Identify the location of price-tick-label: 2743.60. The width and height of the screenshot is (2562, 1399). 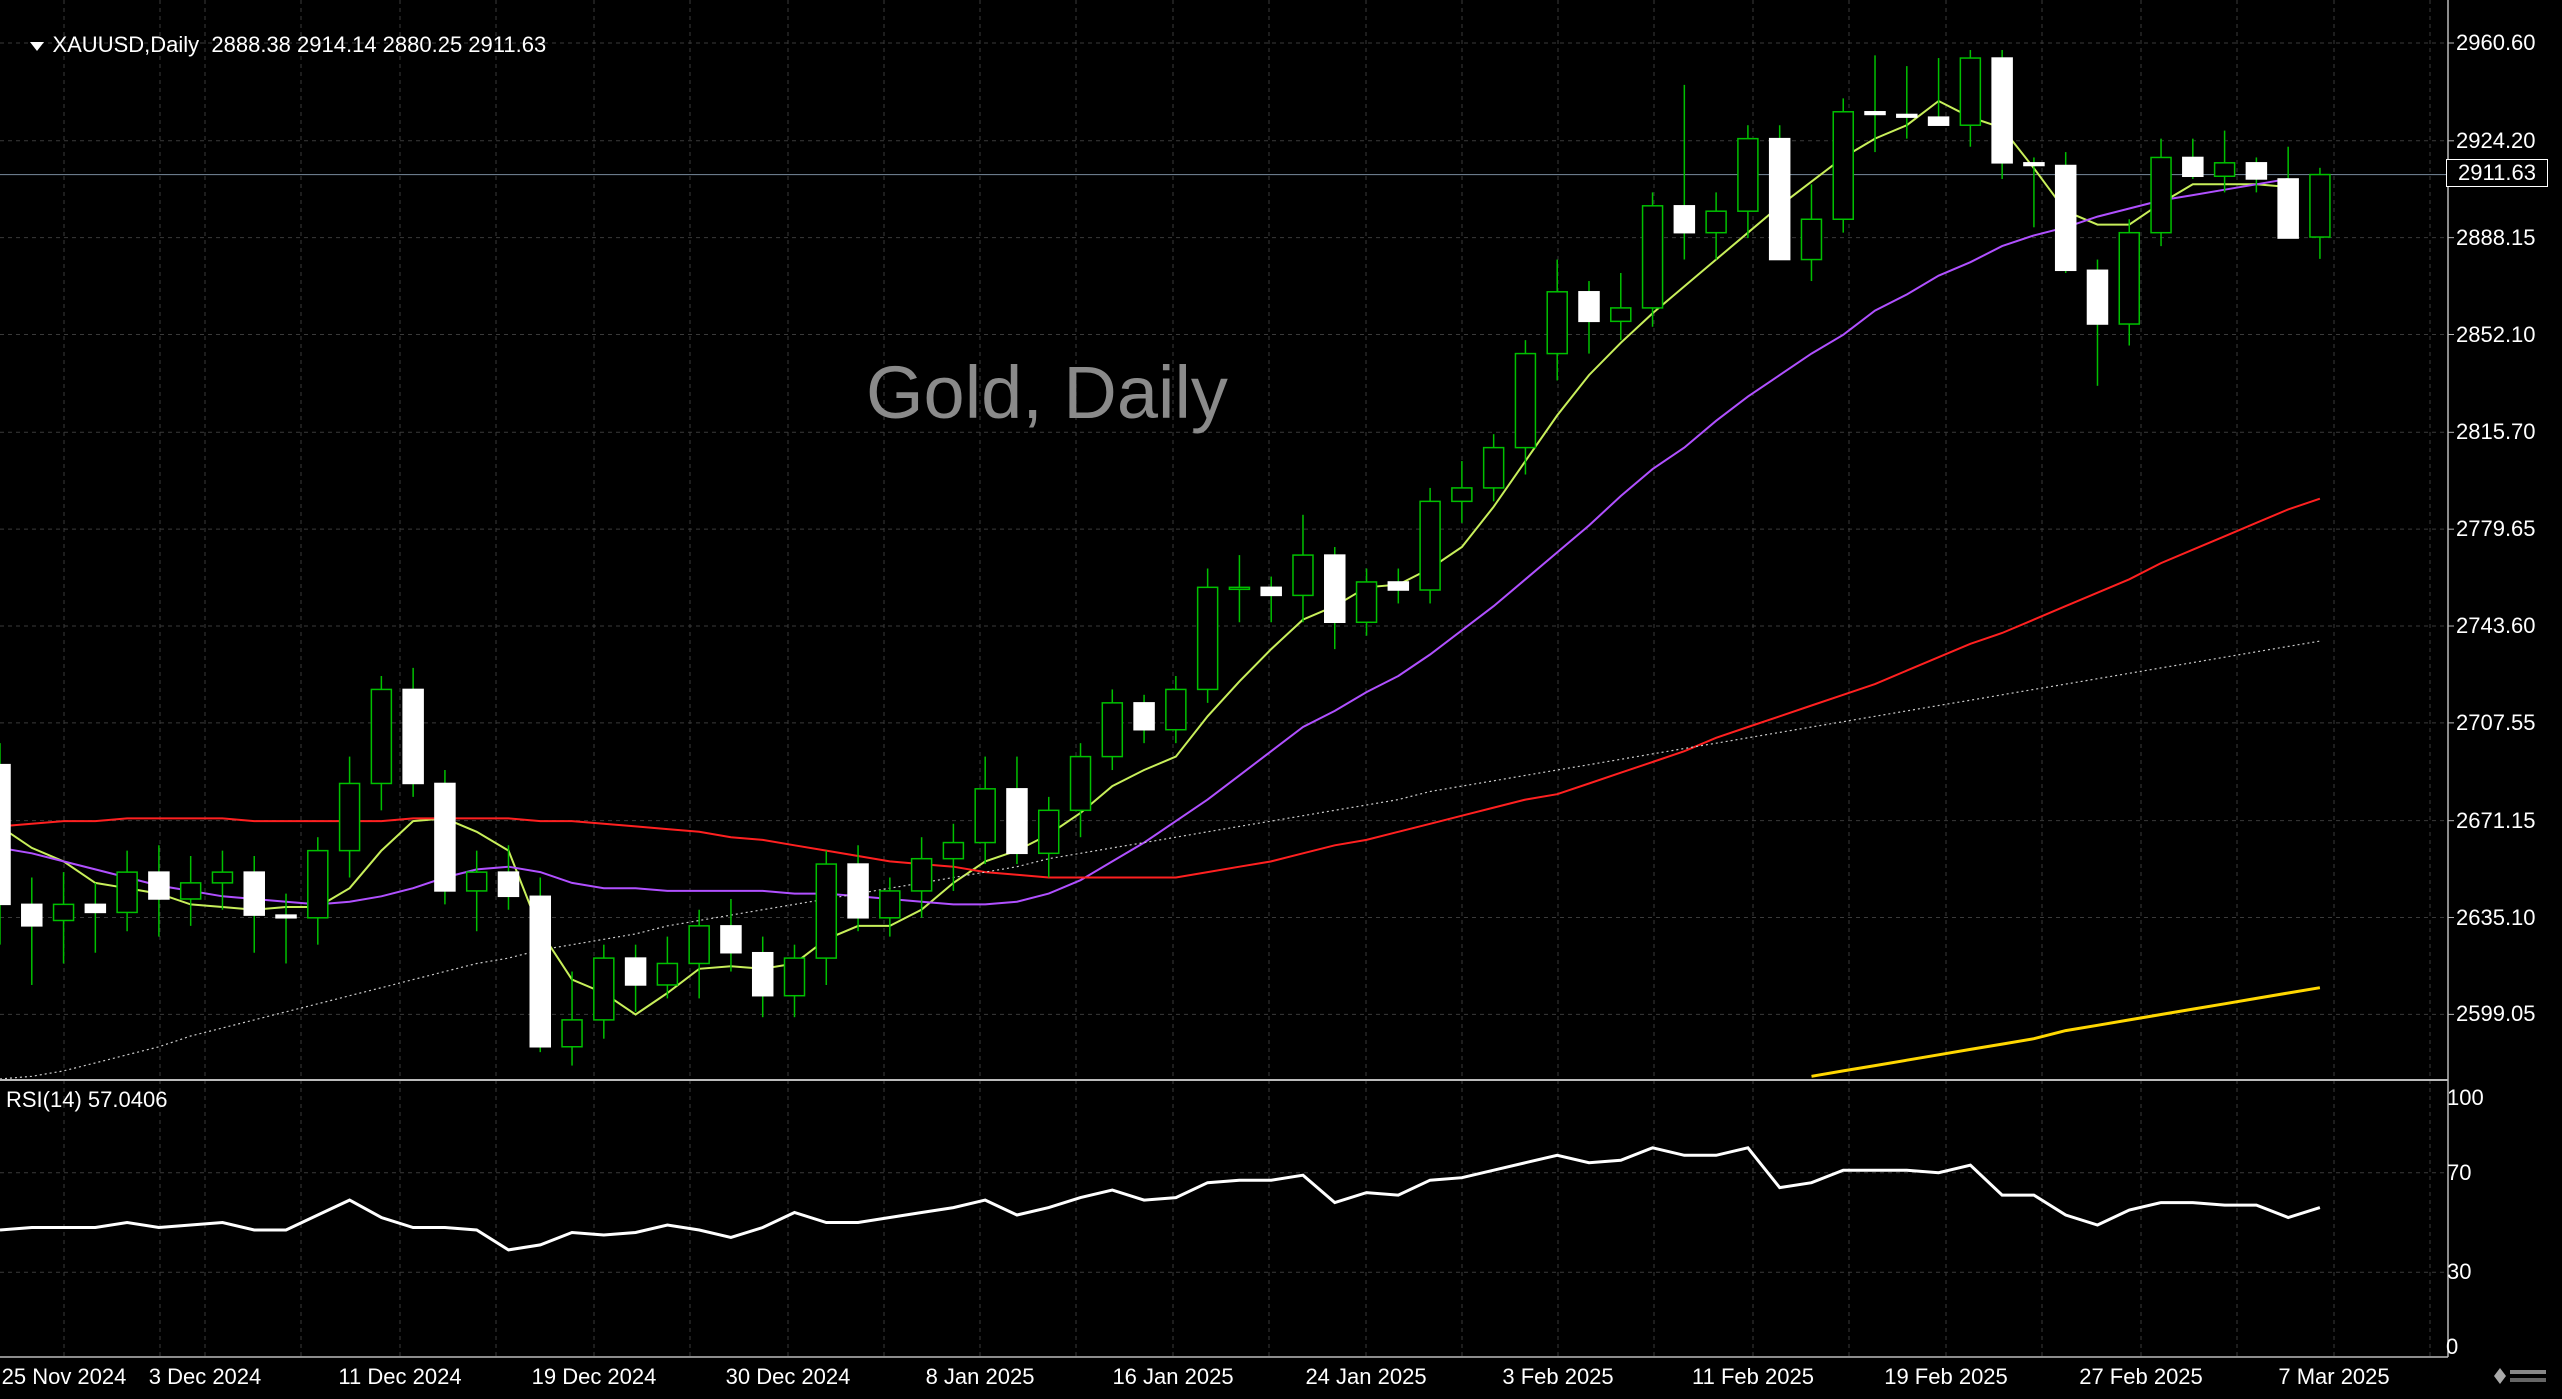
(2496, 626).